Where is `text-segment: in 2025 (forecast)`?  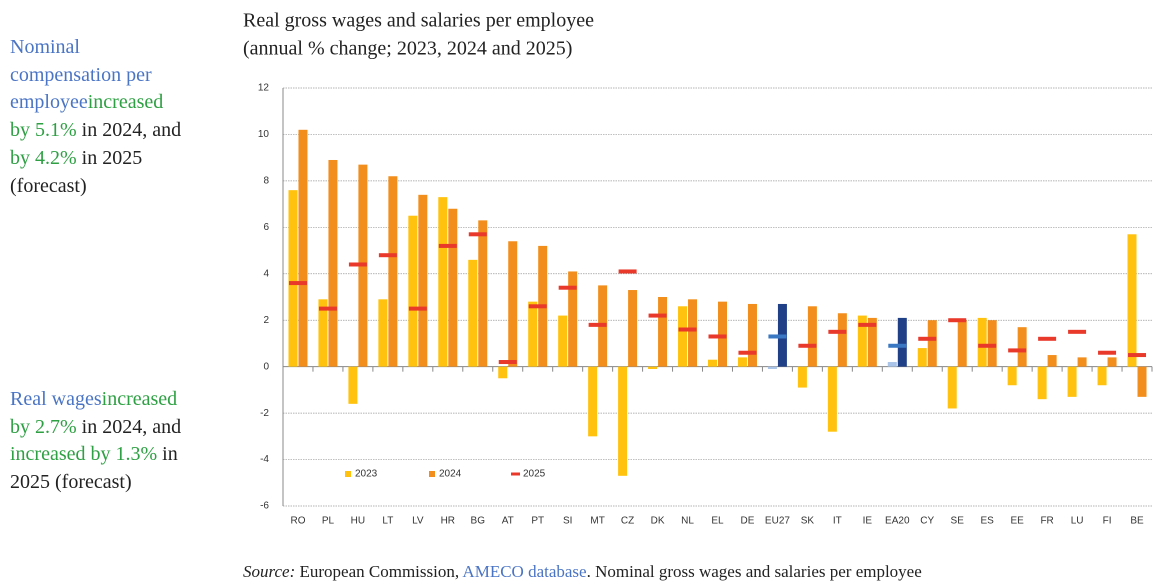
text-segment: in 2025 (forecast) is located at coordinates (76, 171).